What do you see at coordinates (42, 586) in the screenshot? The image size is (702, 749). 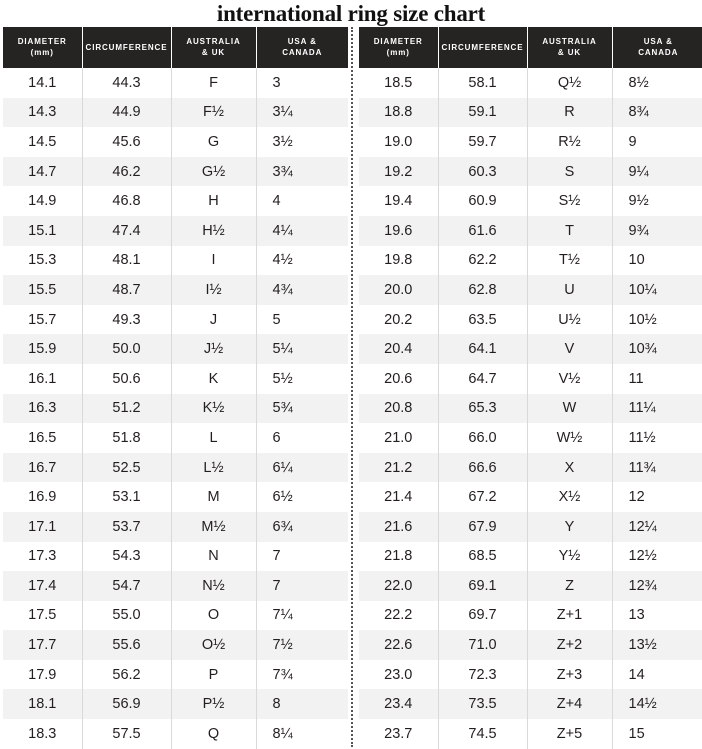 I see `cell-diameter: 17.4` at bounding box center [42, 586].